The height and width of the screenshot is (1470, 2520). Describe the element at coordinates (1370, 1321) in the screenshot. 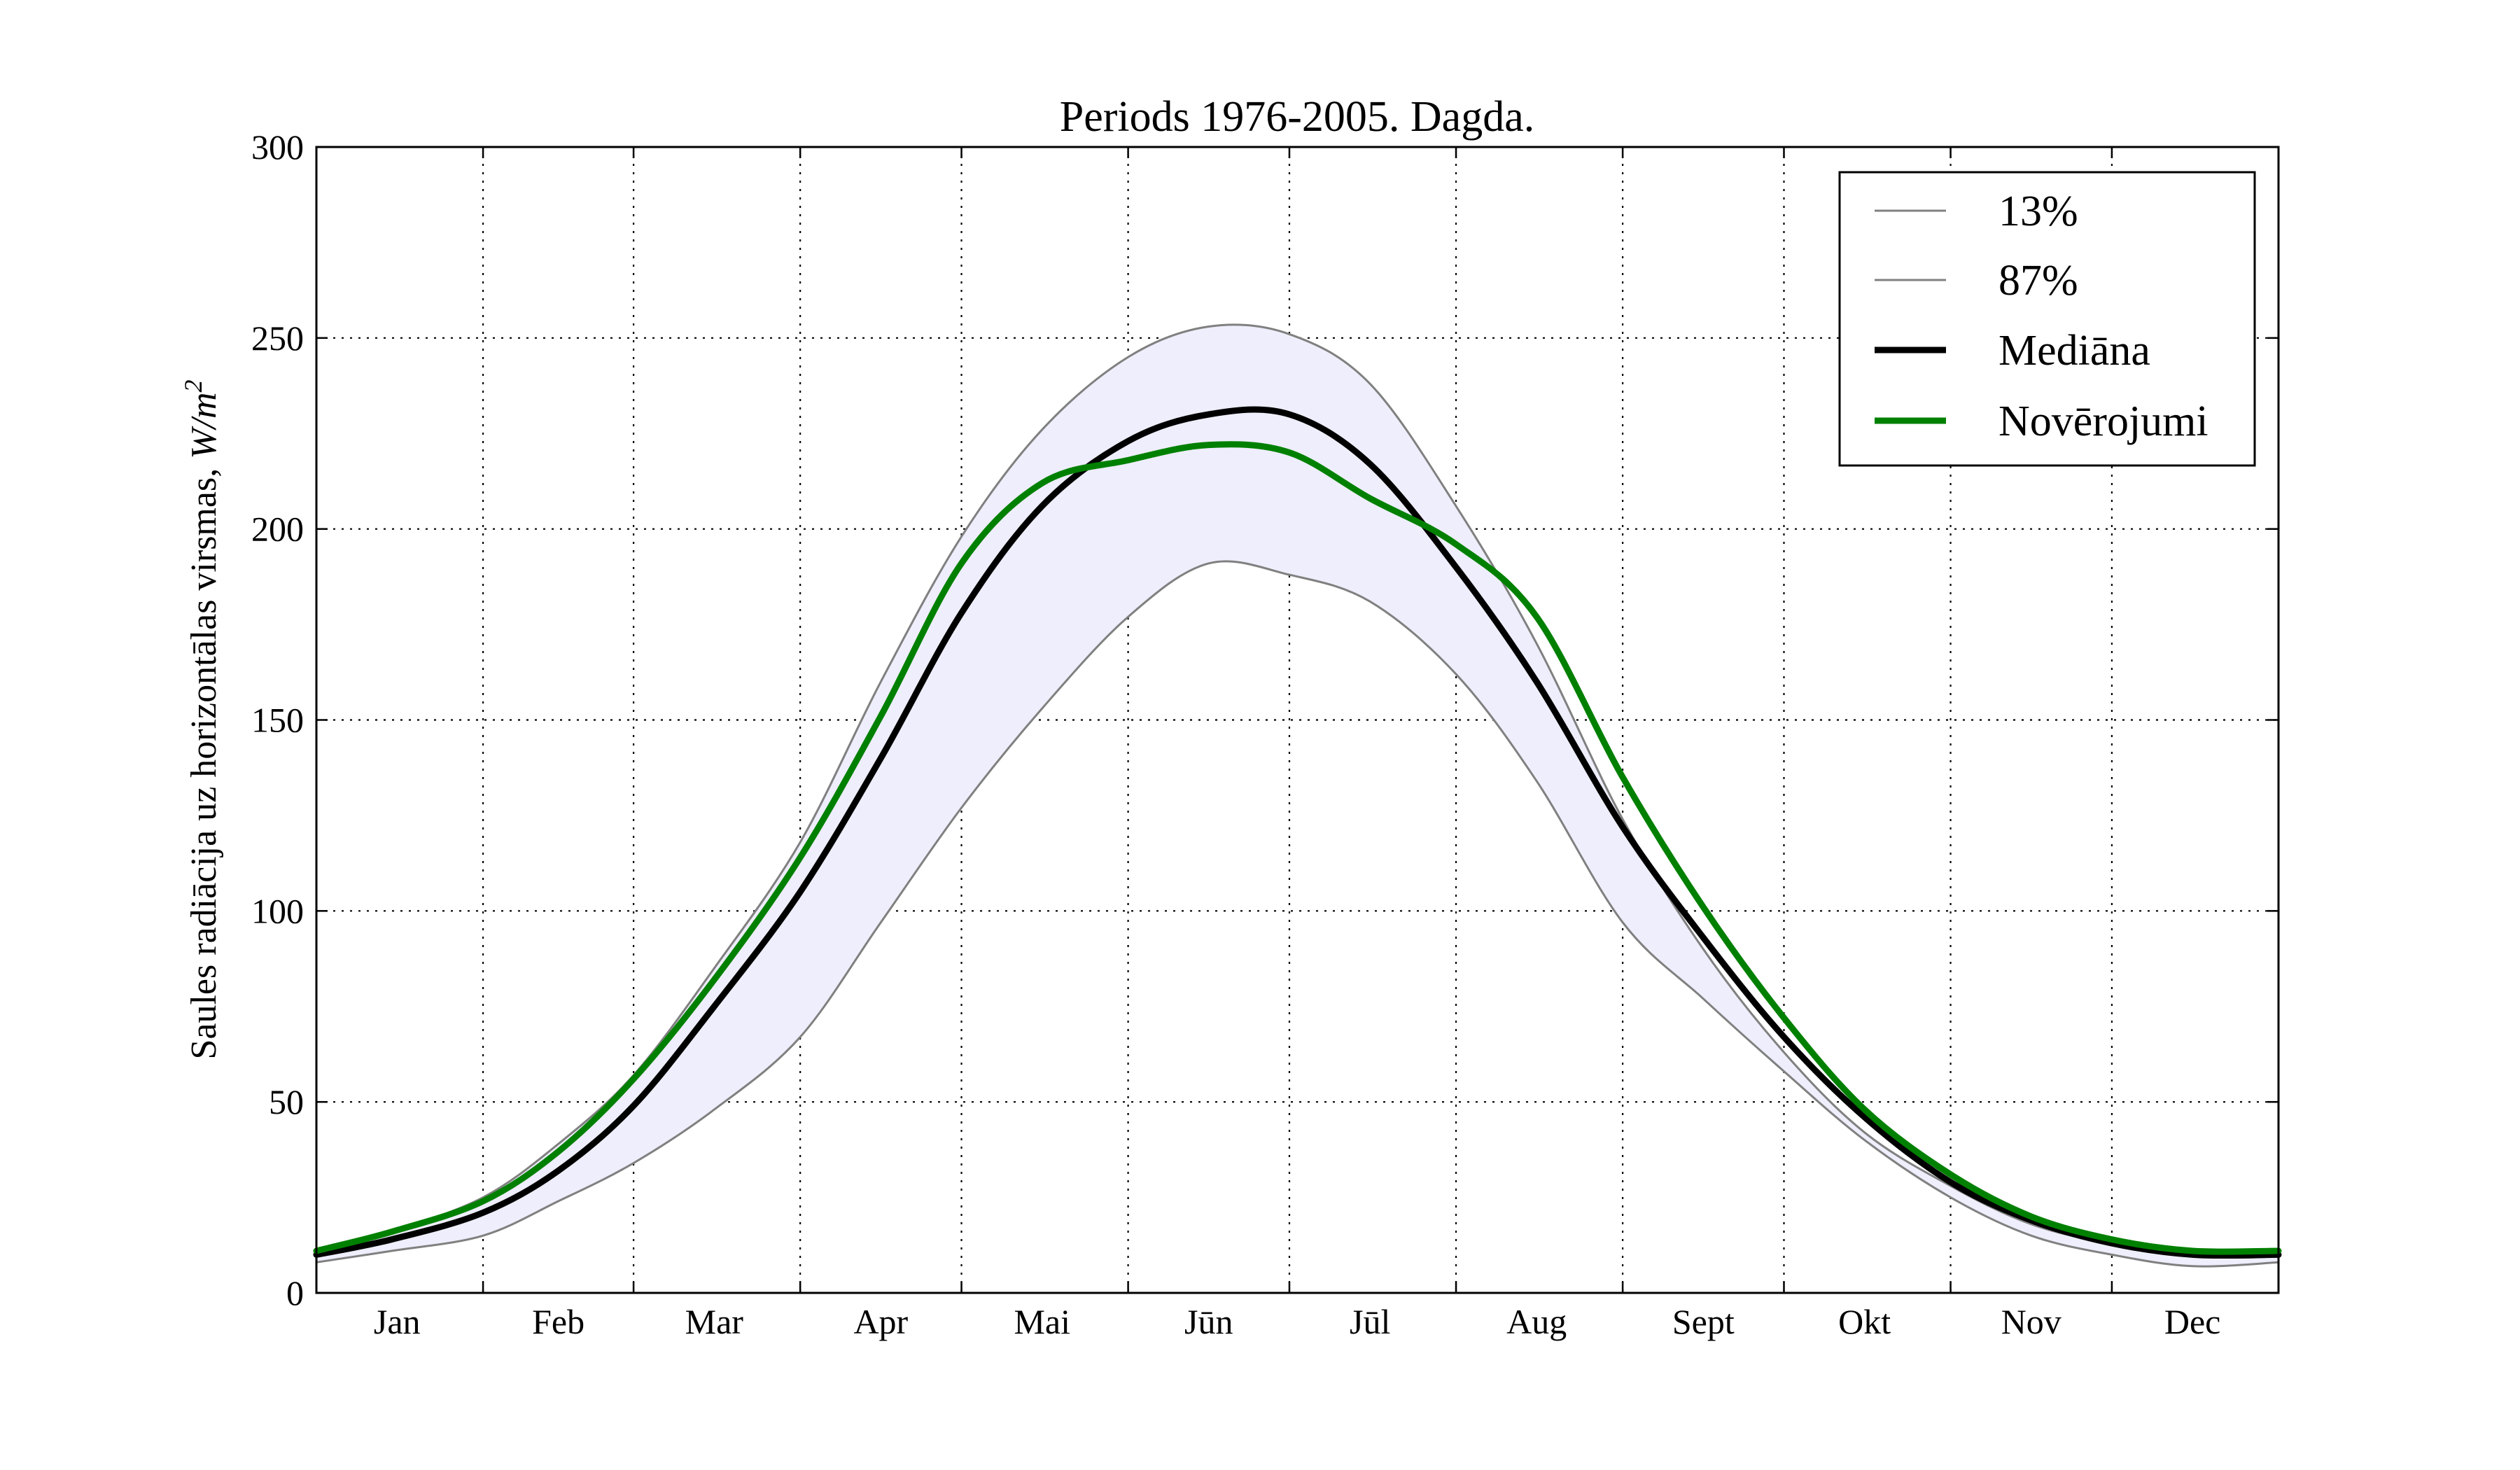

I see `x-tick-label: Jūl` at that location.